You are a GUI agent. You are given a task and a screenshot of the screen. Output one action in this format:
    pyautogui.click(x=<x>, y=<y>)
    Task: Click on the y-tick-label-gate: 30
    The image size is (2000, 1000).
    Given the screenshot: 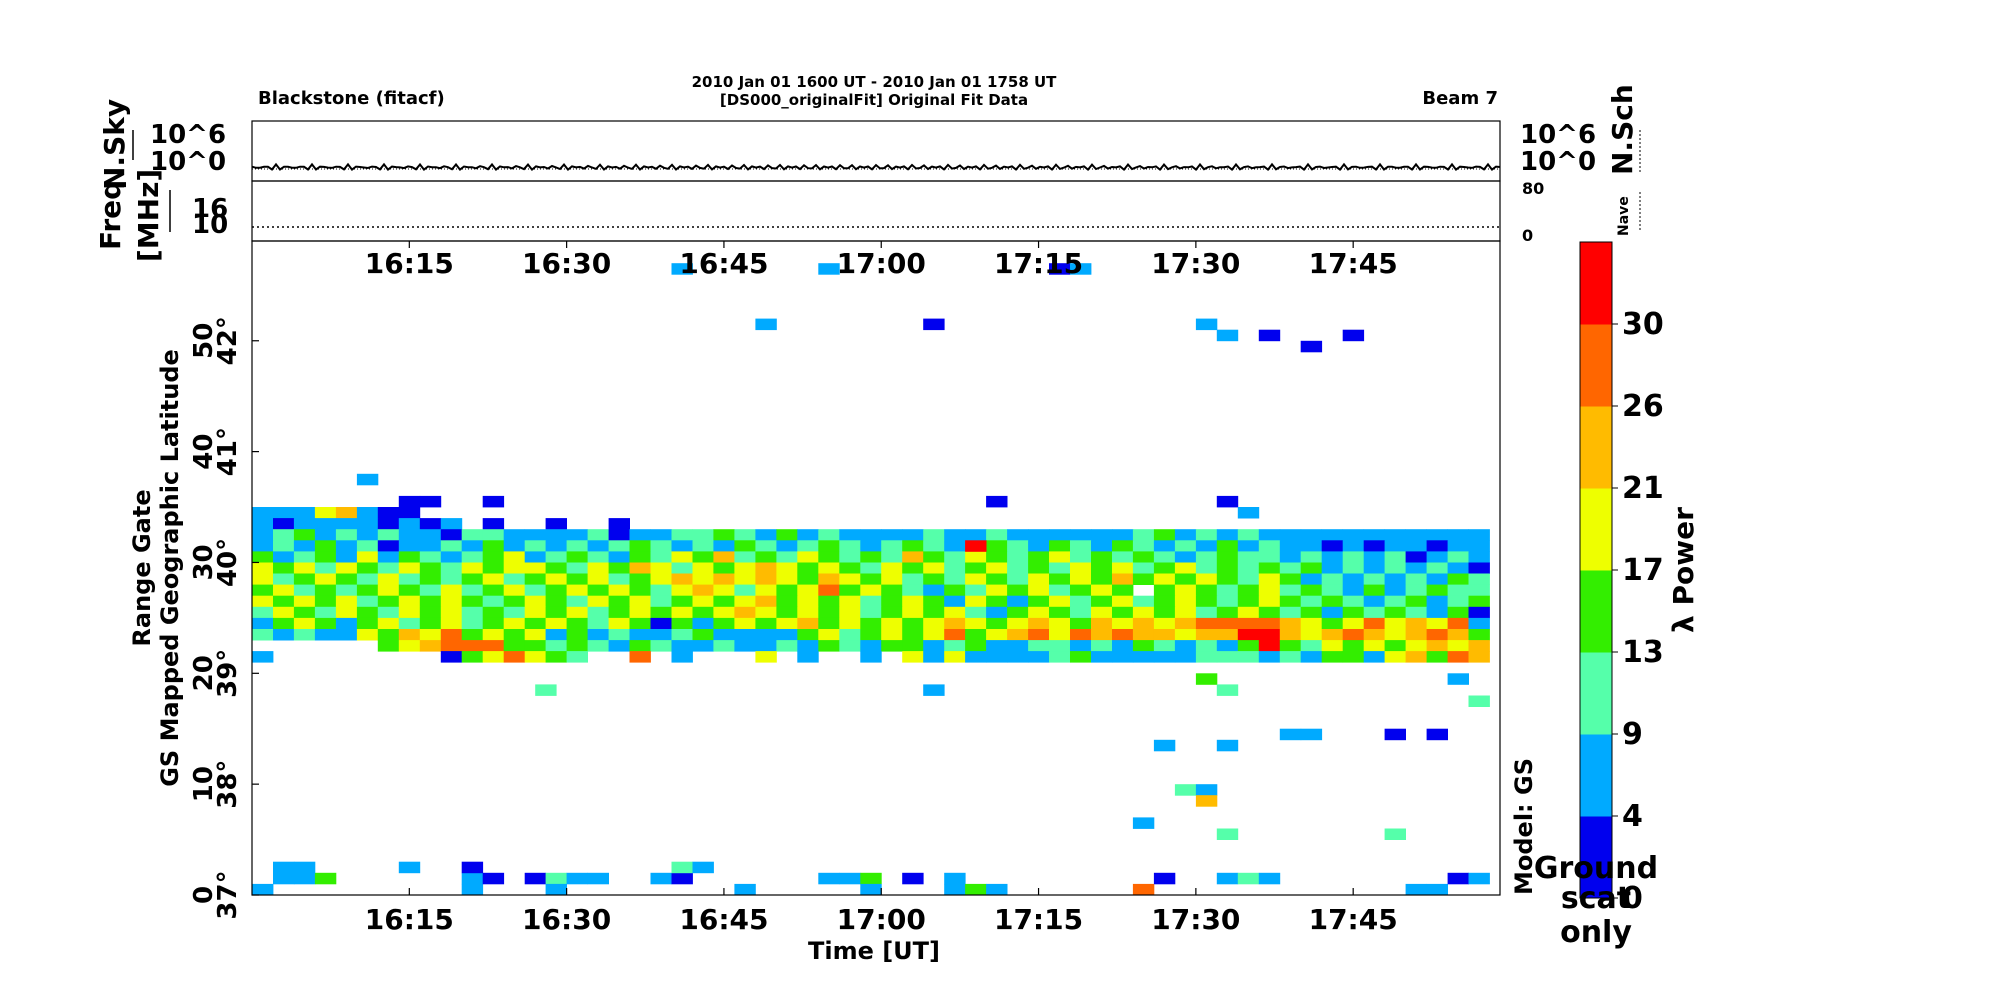 What is the action you would take?
    pyautogui.click(x=204, y=562)
    